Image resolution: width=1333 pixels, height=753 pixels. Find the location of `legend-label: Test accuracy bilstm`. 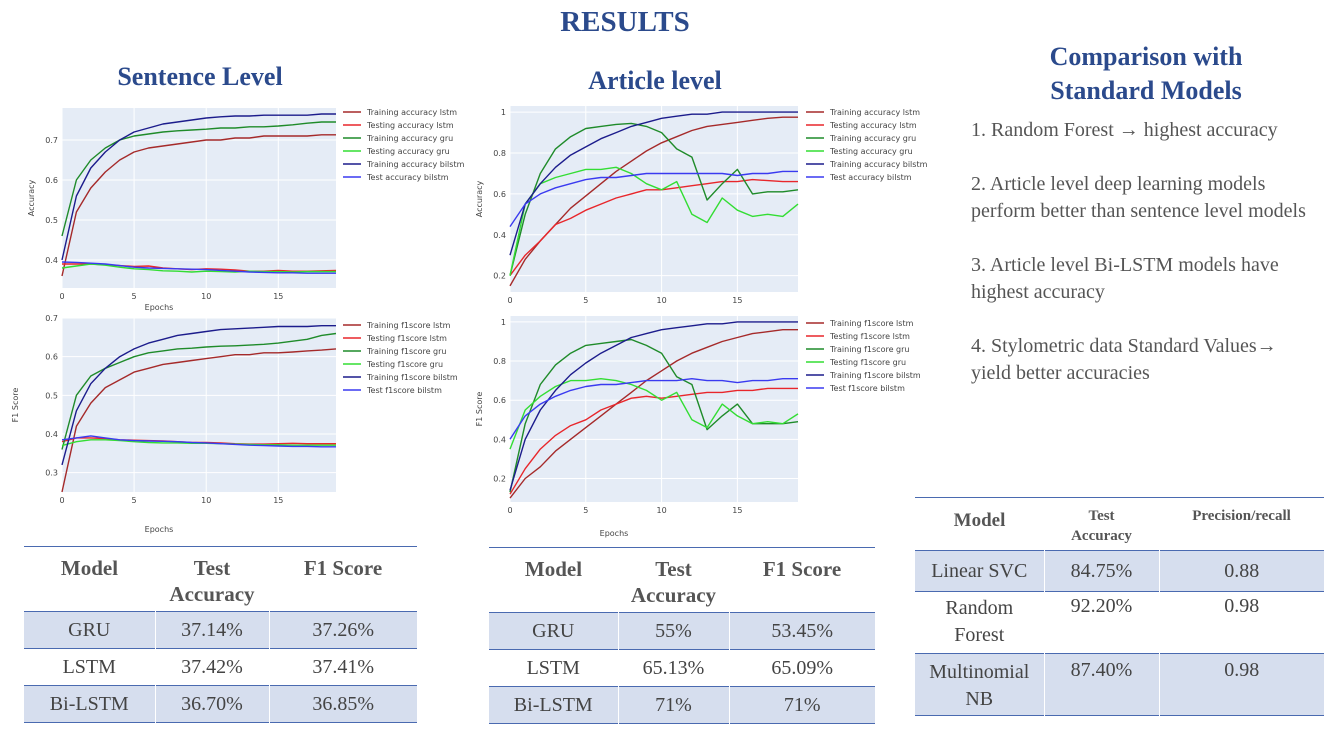

legend-label: Test accuracy bilstm is located at coordinates (407, 177).